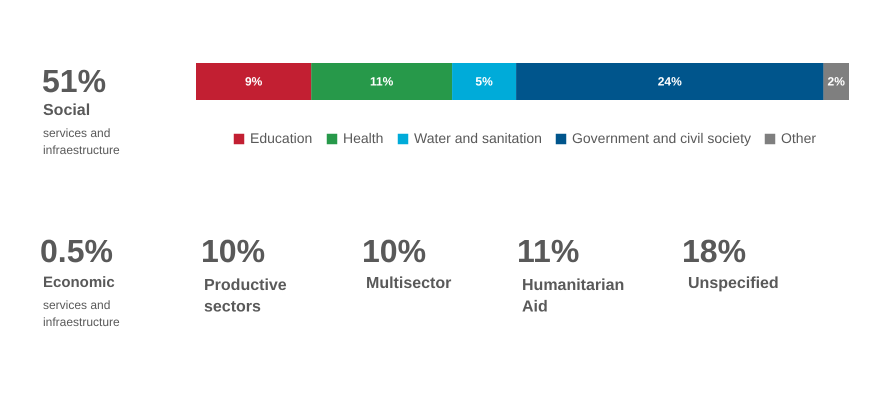 This screenshot has height=406, width=888. I want to click on text: Humanitarian Aid, so click(573, 296).